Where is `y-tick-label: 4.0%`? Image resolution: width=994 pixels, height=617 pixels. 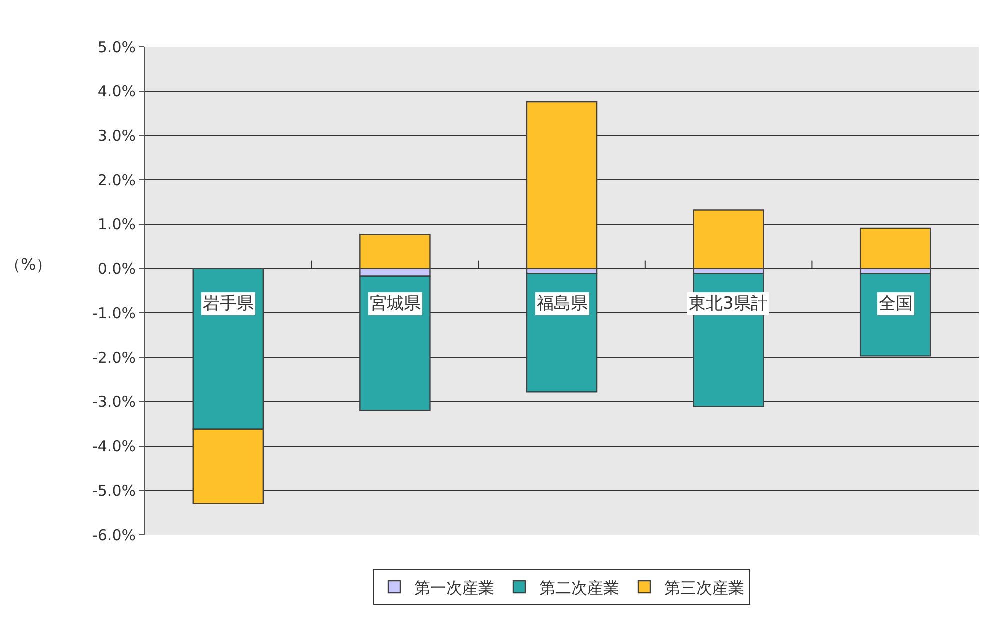
y-tick-label: 4.0% is located at coordinates (117, 91).